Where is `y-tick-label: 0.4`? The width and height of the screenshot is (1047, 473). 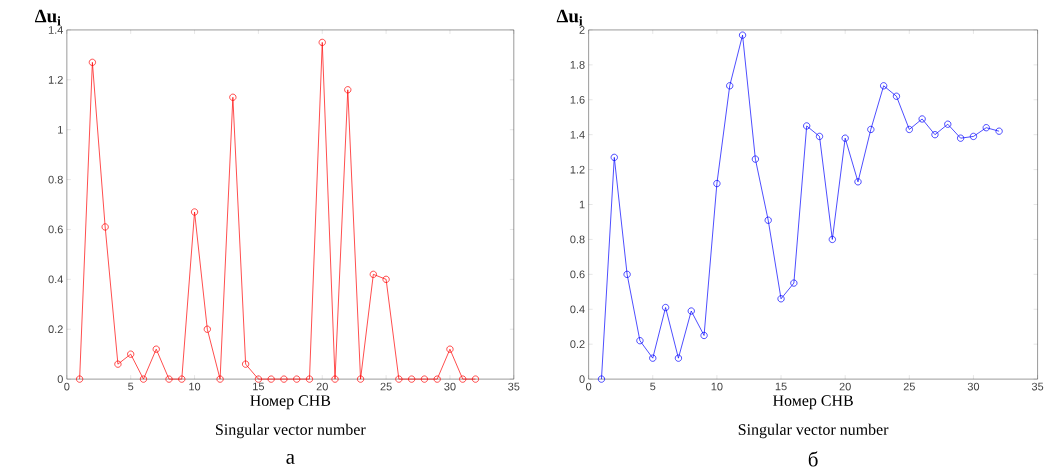 y-tick-label: 0.4 is located at coordinates (55, 279).